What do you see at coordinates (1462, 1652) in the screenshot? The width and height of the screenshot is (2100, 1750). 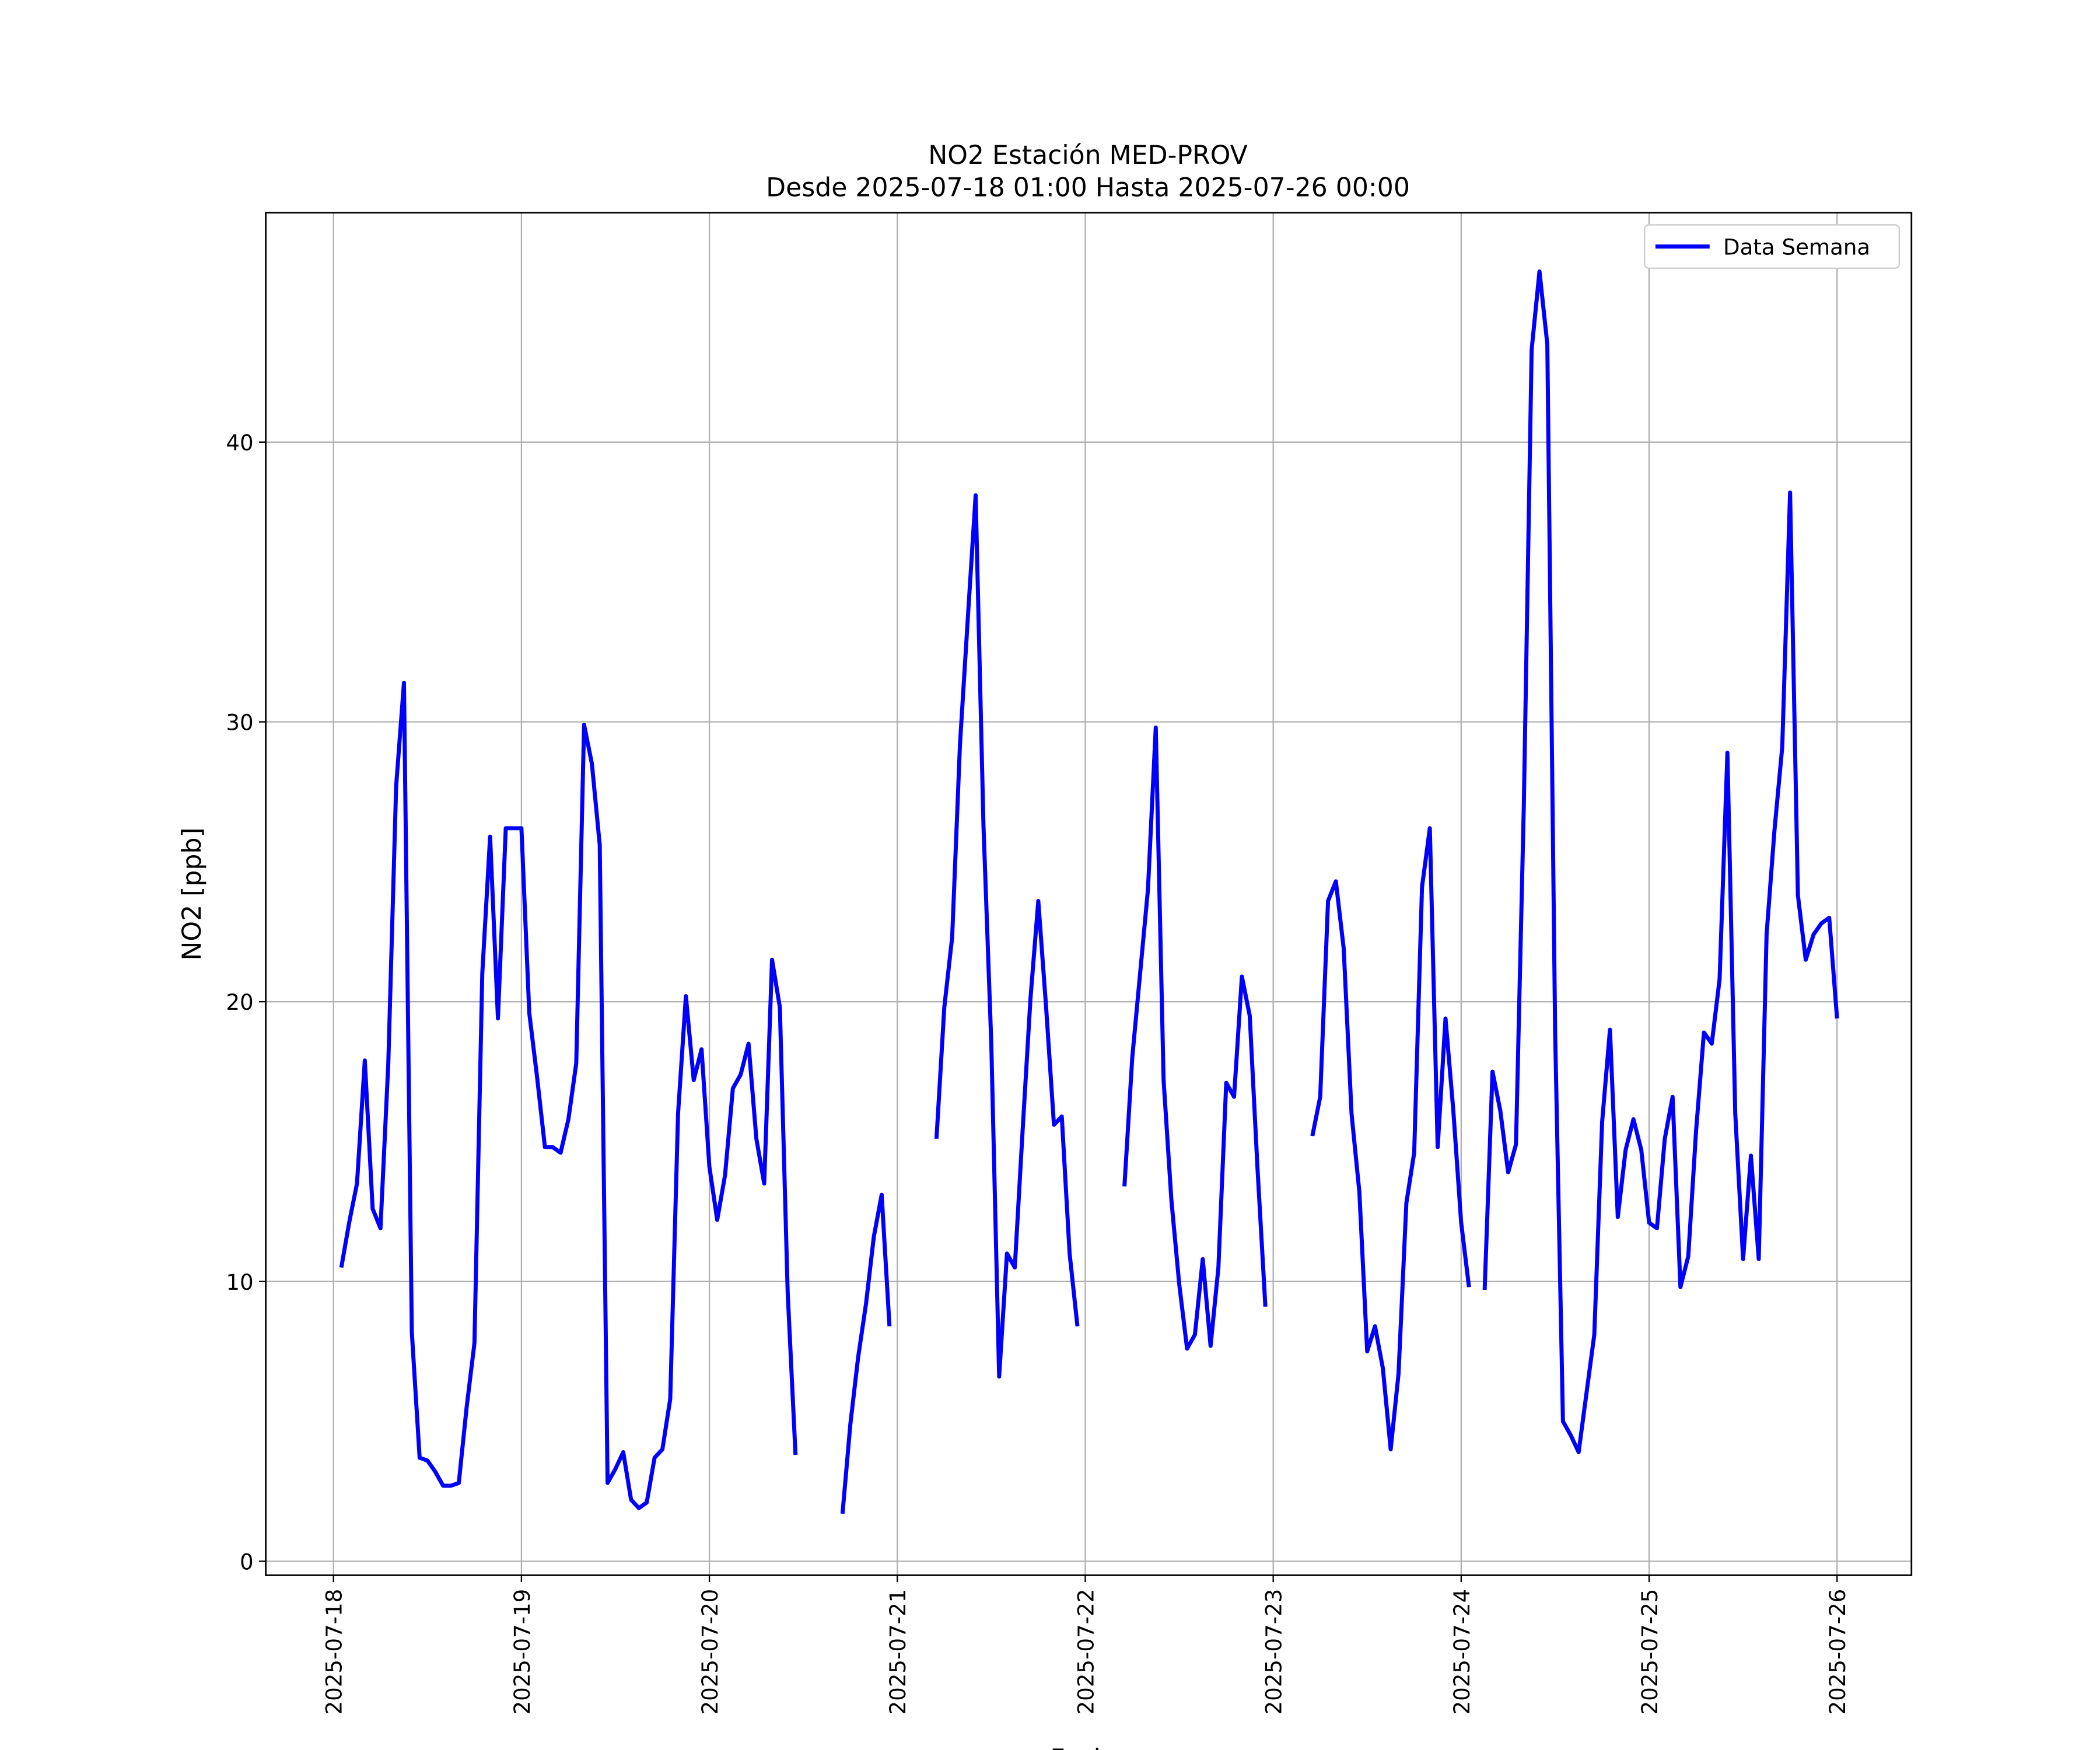 I see `x-tick-label: 2025-07-24` at bounding box center [1462, 1652].